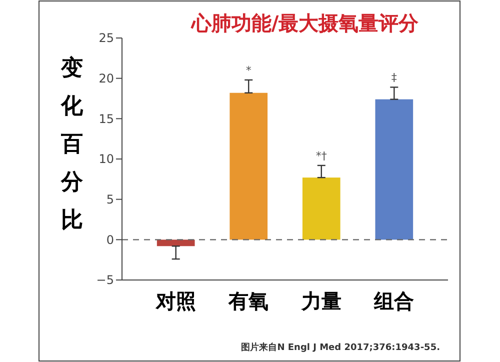 The height and width of the screenshot is (362, 500). What do you see at coordinates (321, 301) in the screenshot?
I see `x-tick-label: 力量` at bounding box center [321, 301].